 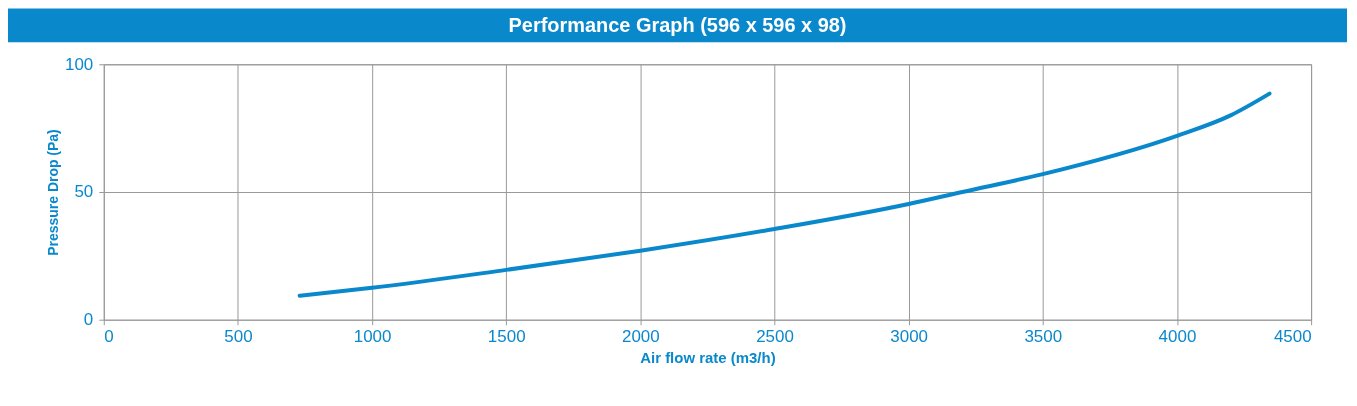 What do you see at coordinates (641, 337) in the screenshot?
I see `x-tick-label: 2000` at bounding box center [641, 337].